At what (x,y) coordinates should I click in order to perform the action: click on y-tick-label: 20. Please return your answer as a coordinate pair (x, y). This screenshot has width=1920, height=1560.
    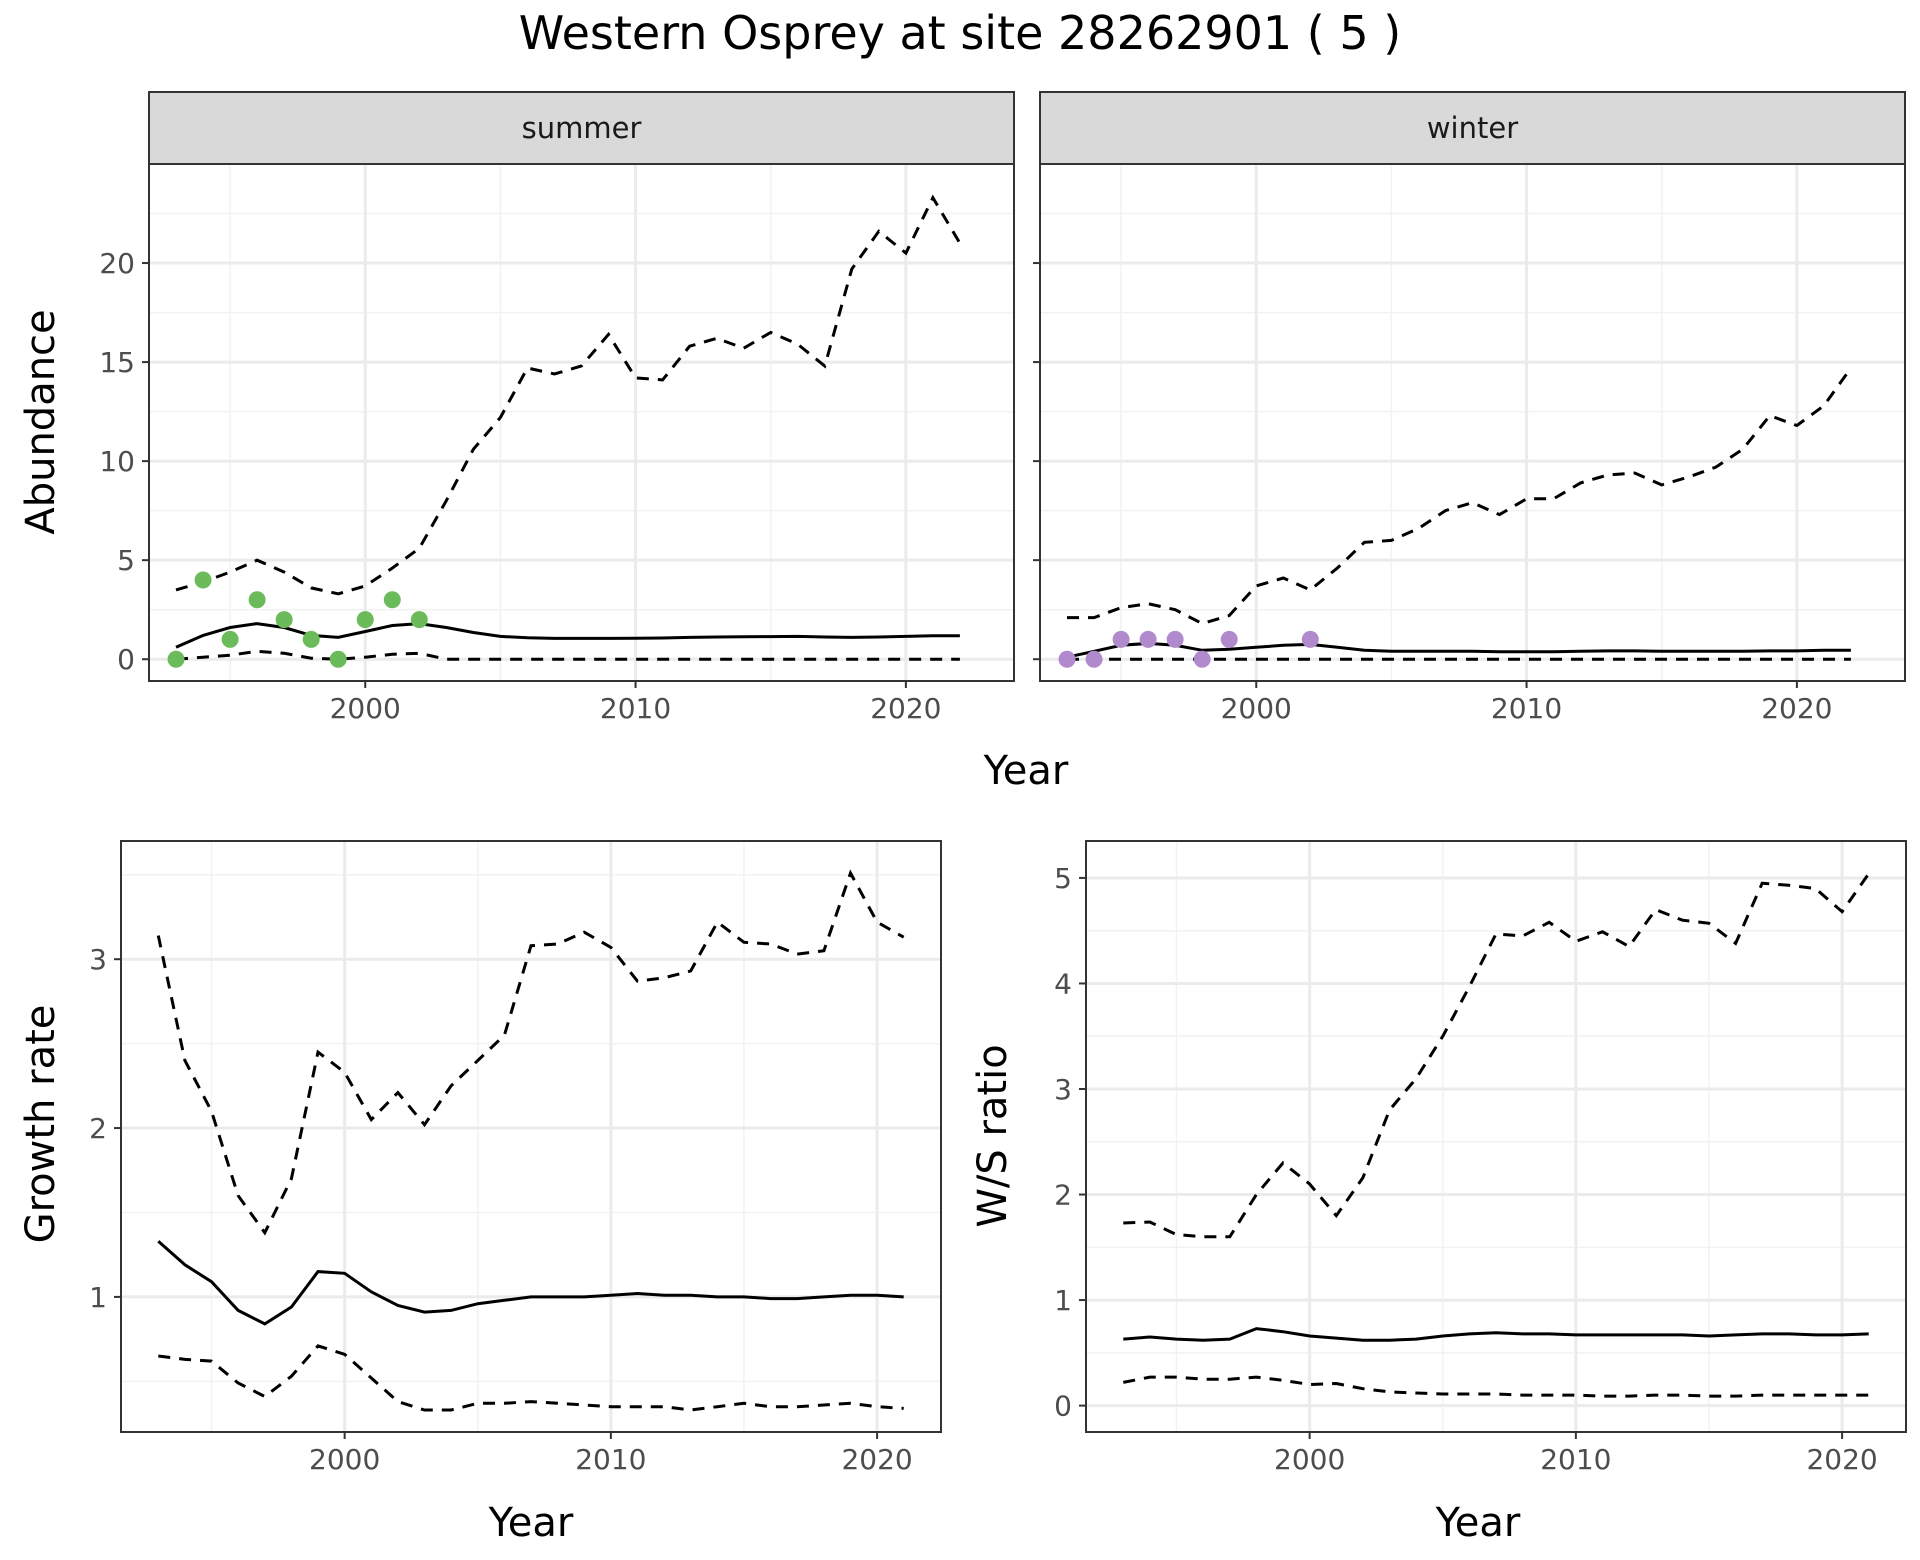
    Looking at the image, I should click on (117, 263).